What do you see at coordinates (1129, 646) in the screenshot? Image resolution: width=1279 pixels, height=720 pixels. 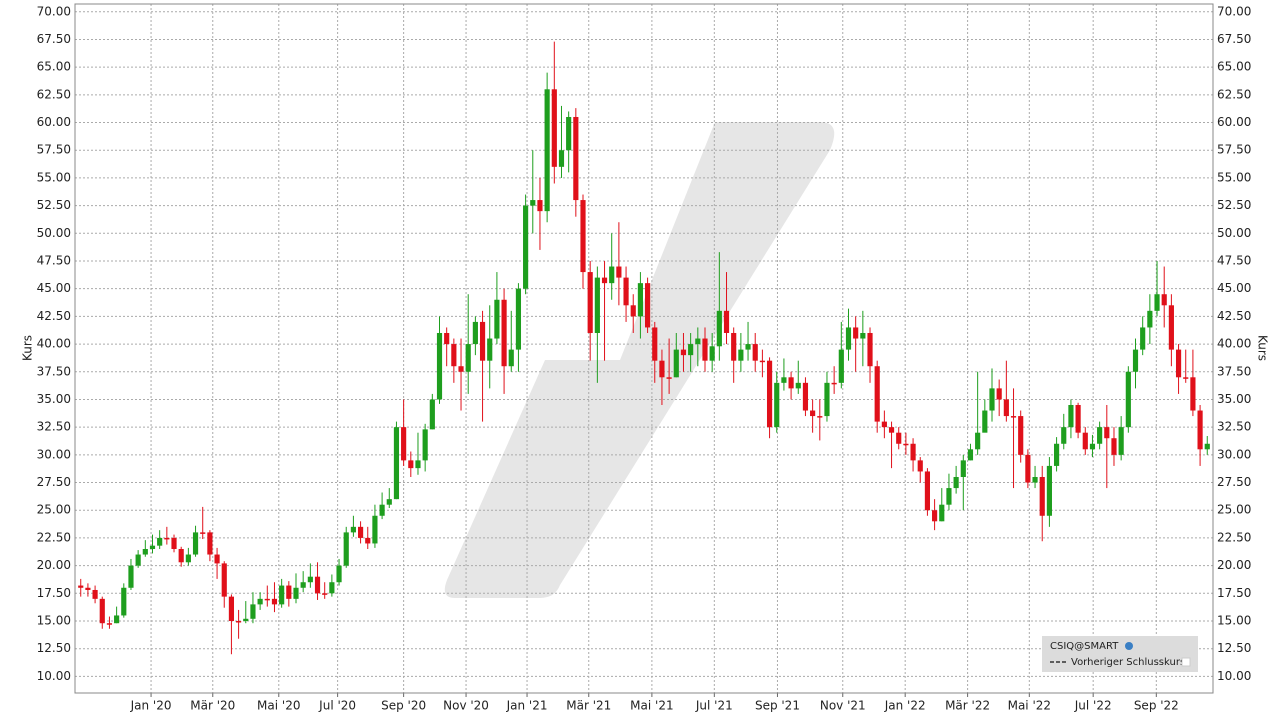 I see `legend-icon` at bounding box center [1129, 646].